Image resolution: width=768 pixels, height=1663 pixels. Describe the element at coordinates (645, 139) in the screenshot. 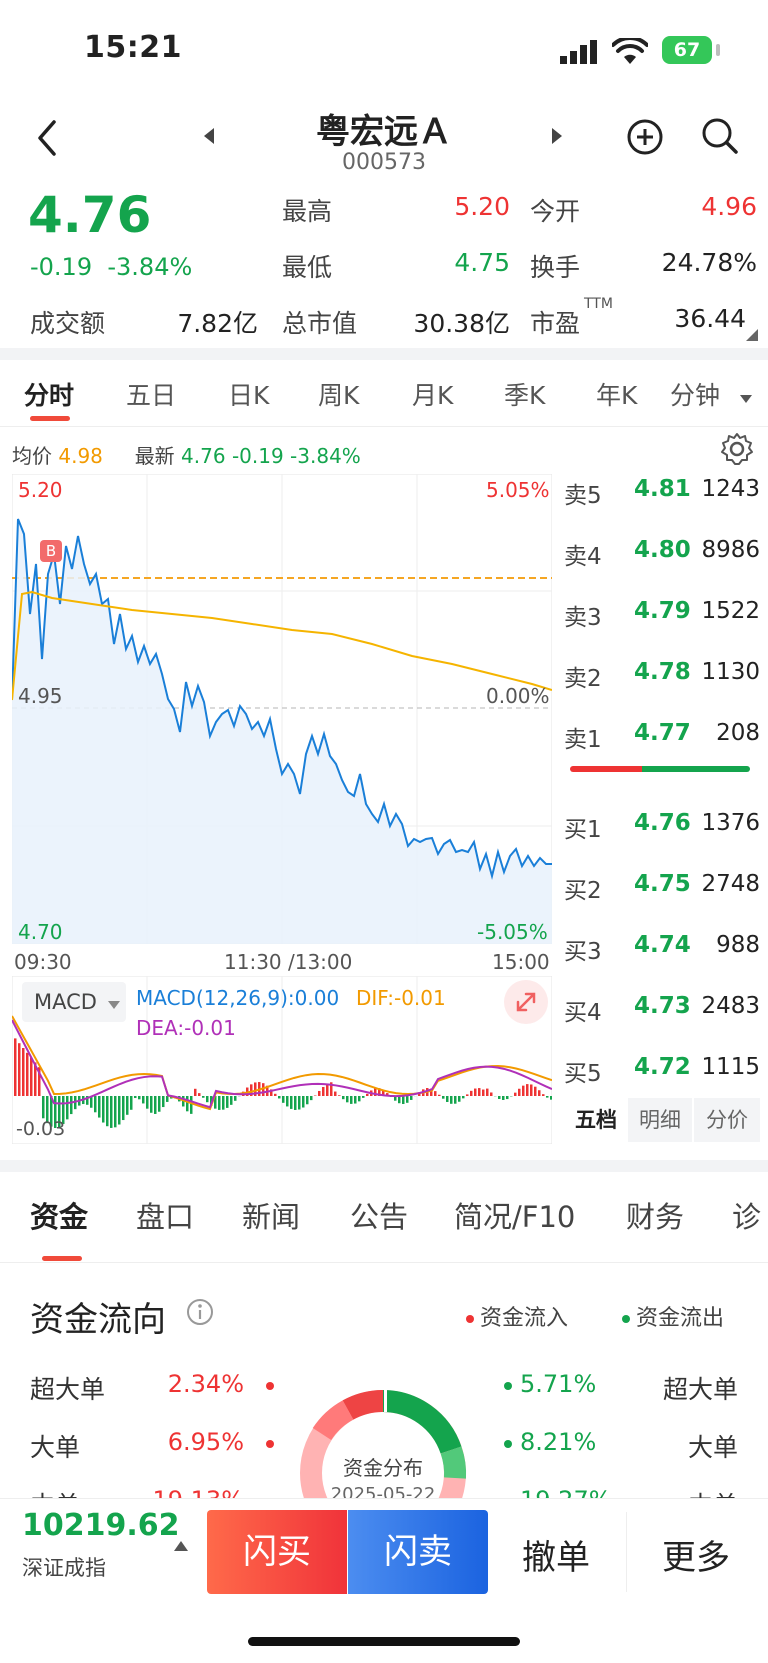

I see `add-watchlist-icon` at that location.